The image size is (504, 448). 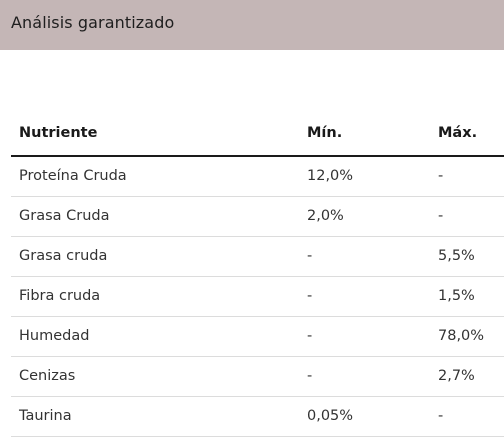 What do you see at coordinates (64, 216) in the screenshot?
I see `nutrient-cell: Grasa Cruda` at bounding box center [64, 216].